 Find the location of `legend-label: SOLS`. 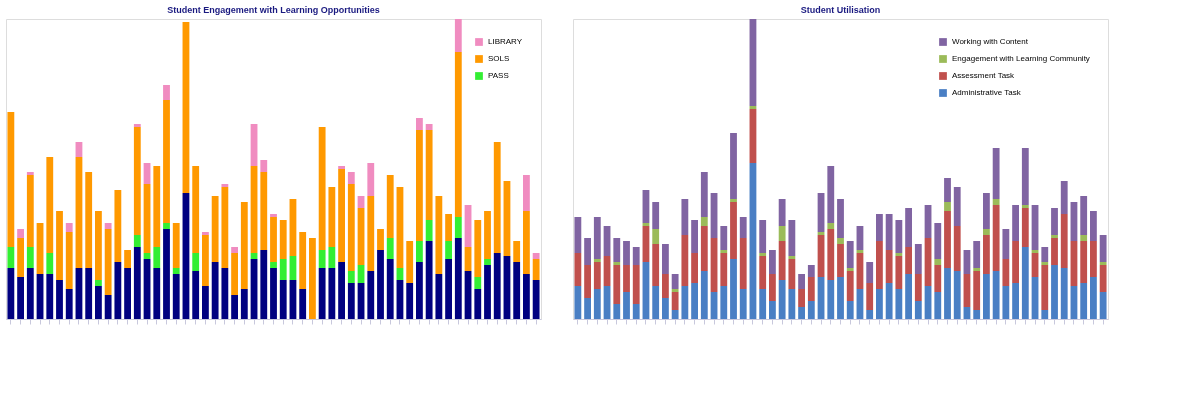

legend-label: SOLS is located at coordinates (499, 58).